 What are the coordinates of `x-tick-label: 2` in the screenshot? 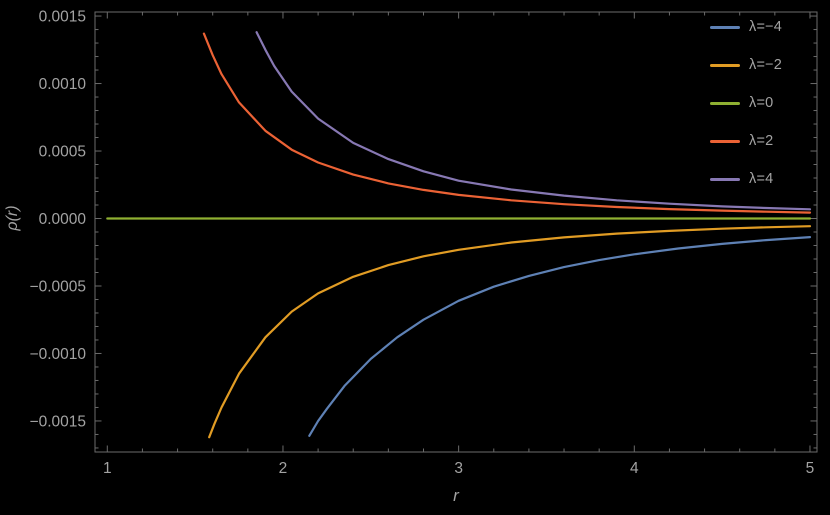 It's located at (283, 468).